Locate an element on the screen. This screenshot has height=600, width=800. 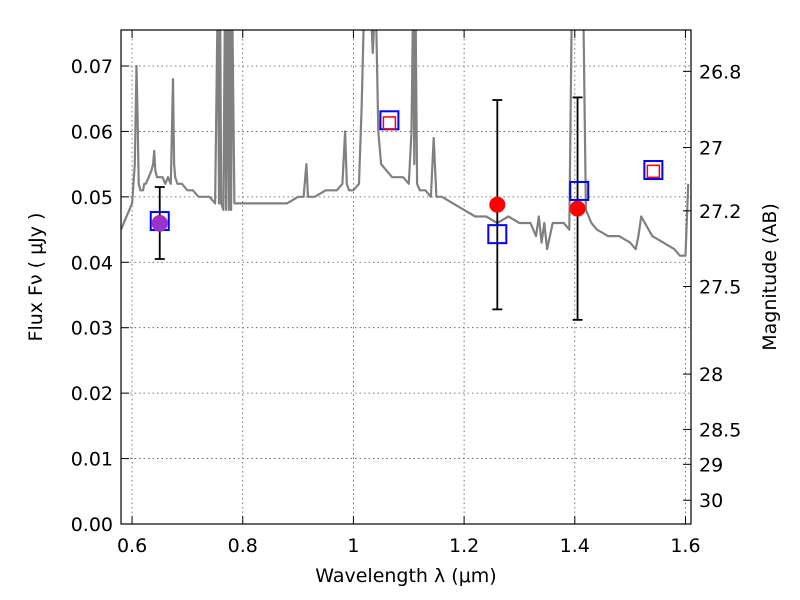
right-tick-label: 27.5 is located at coordinates (720, 287).